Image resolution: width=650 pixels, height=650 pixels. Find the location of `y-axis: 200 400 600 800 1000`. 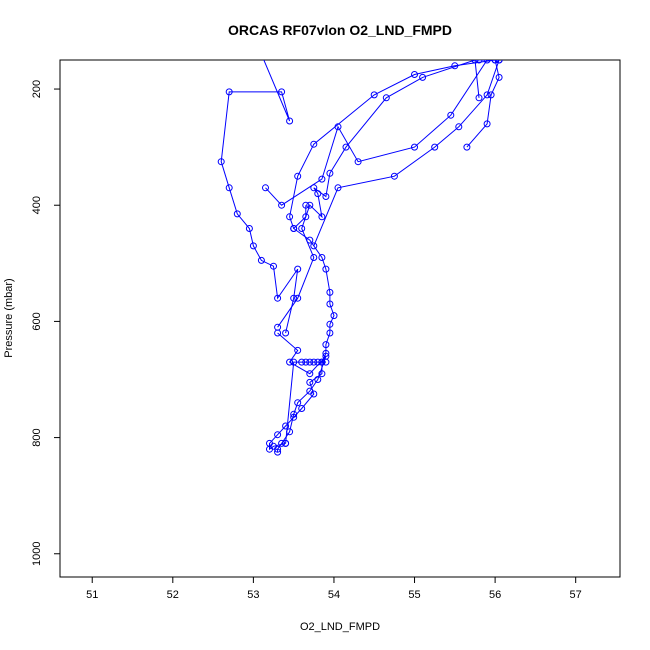

y-axis: 200 400 600 800 1000 is located at coordinates (45, 323).